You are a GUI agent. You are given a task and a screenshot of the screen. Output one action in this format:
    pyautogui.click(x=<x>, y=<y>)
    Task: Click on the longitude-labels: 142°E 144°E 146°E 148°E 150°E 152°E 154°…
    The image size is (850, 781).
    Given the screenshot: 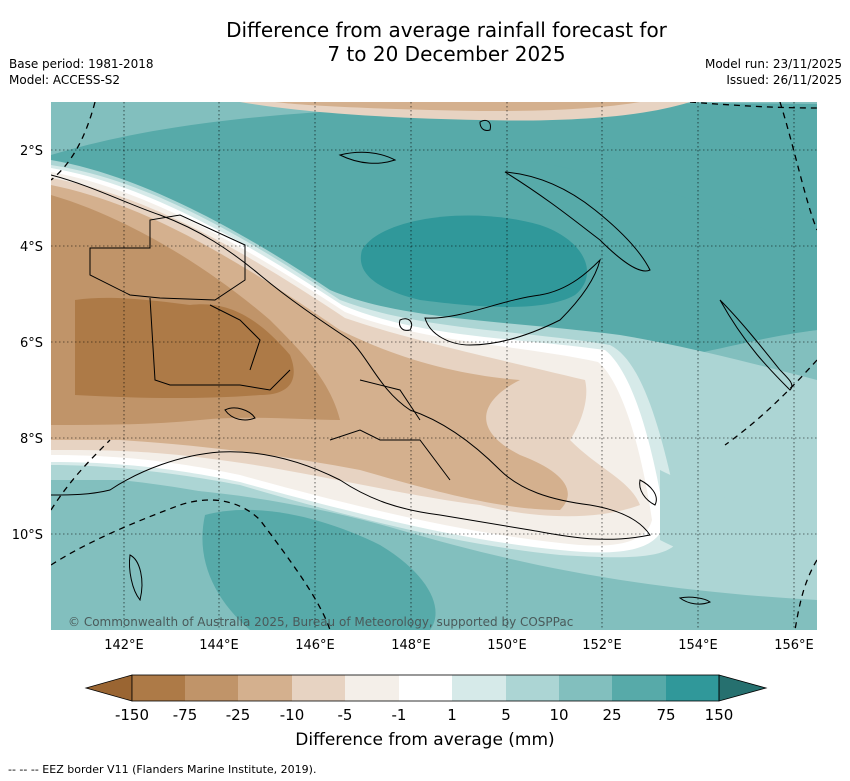 What is the action you would take?
    pyautogui.click(x=459, y=645)
    